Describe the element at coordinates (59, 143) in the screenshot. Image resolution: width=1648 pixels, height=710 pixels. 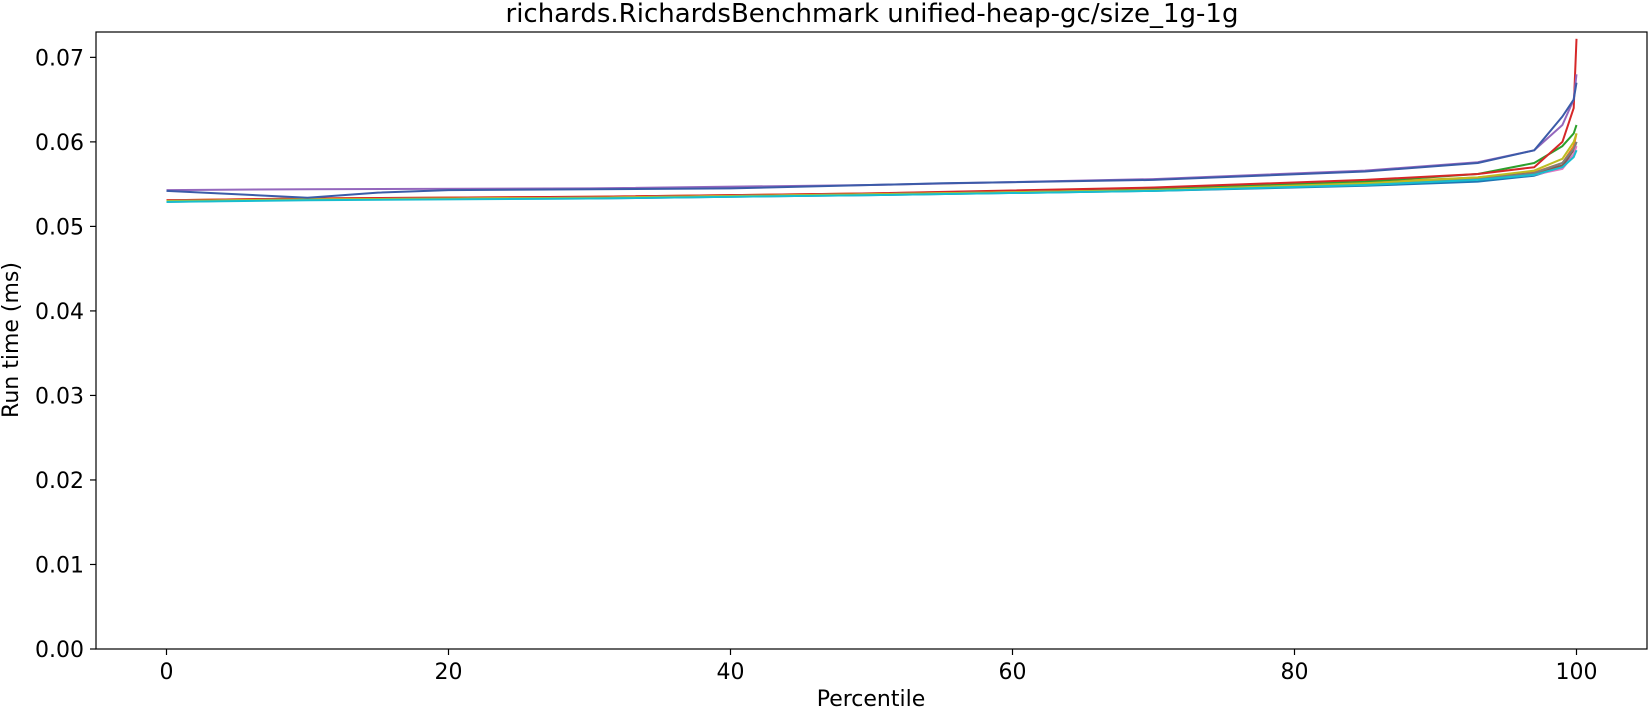
I see `y-tick-label: 0.06` at that location.